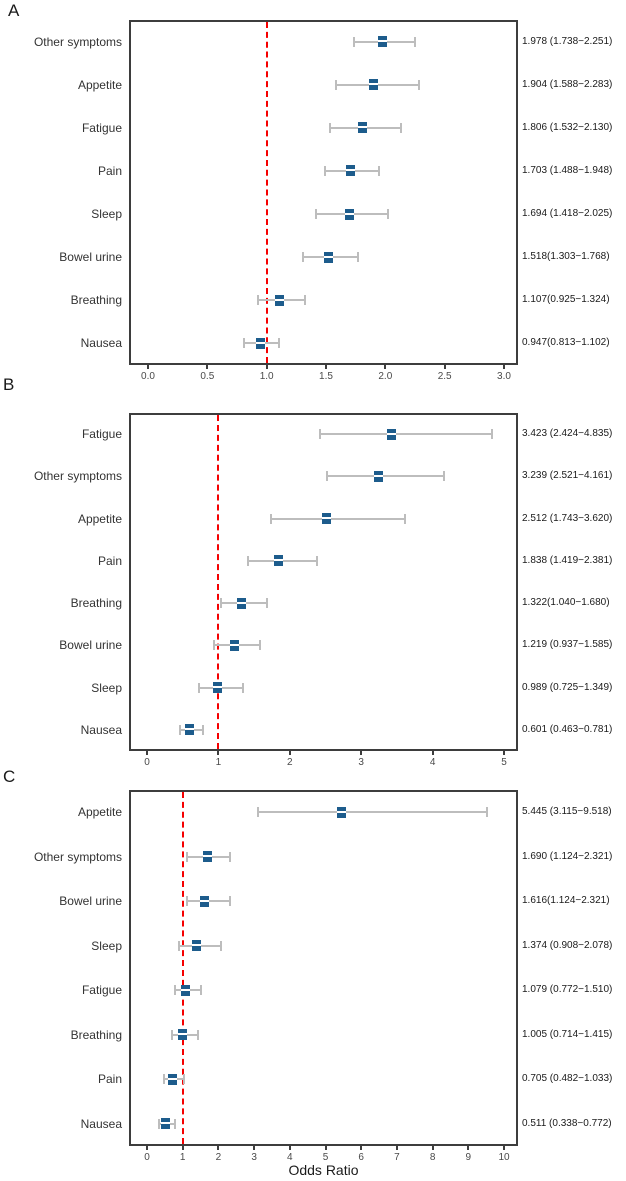 The image size is (626, 1181). Describe the element at coordinates (385, 376) in the screenshot. I see `x-tick-label: 2.0` at that location.